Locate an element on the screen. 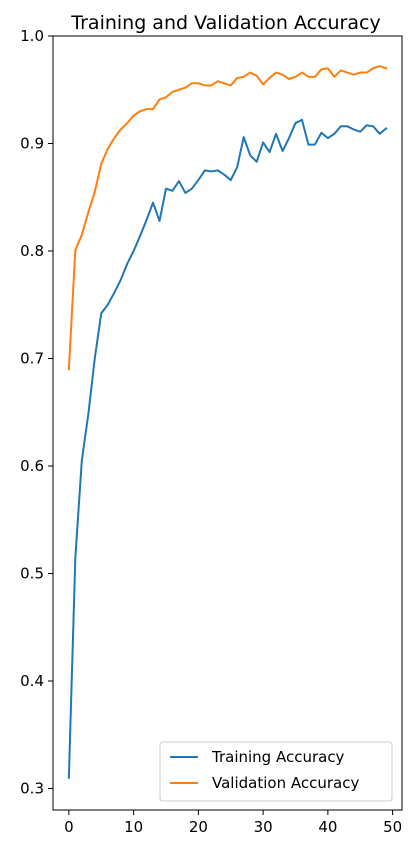  y-tick-label: 0.7 is located at coordinates (32, 359).